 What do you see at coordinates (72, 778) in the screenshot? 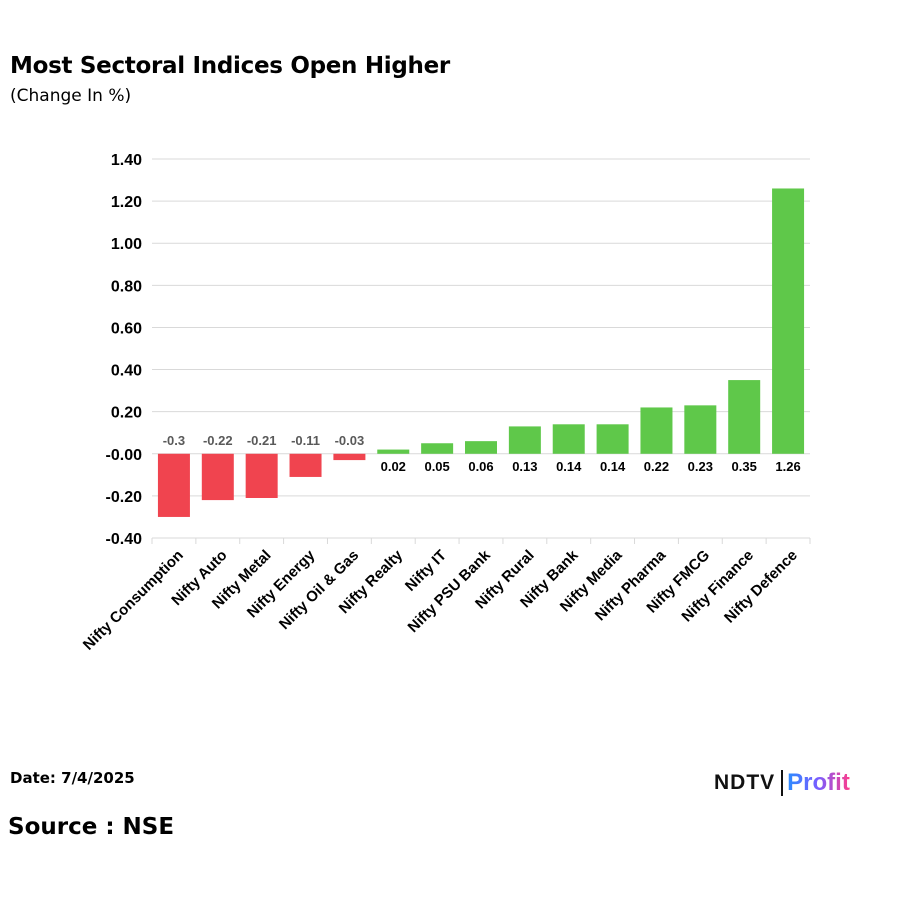
I see `date-label: Date: 7/4/2025` at bounding box center [72, 778].